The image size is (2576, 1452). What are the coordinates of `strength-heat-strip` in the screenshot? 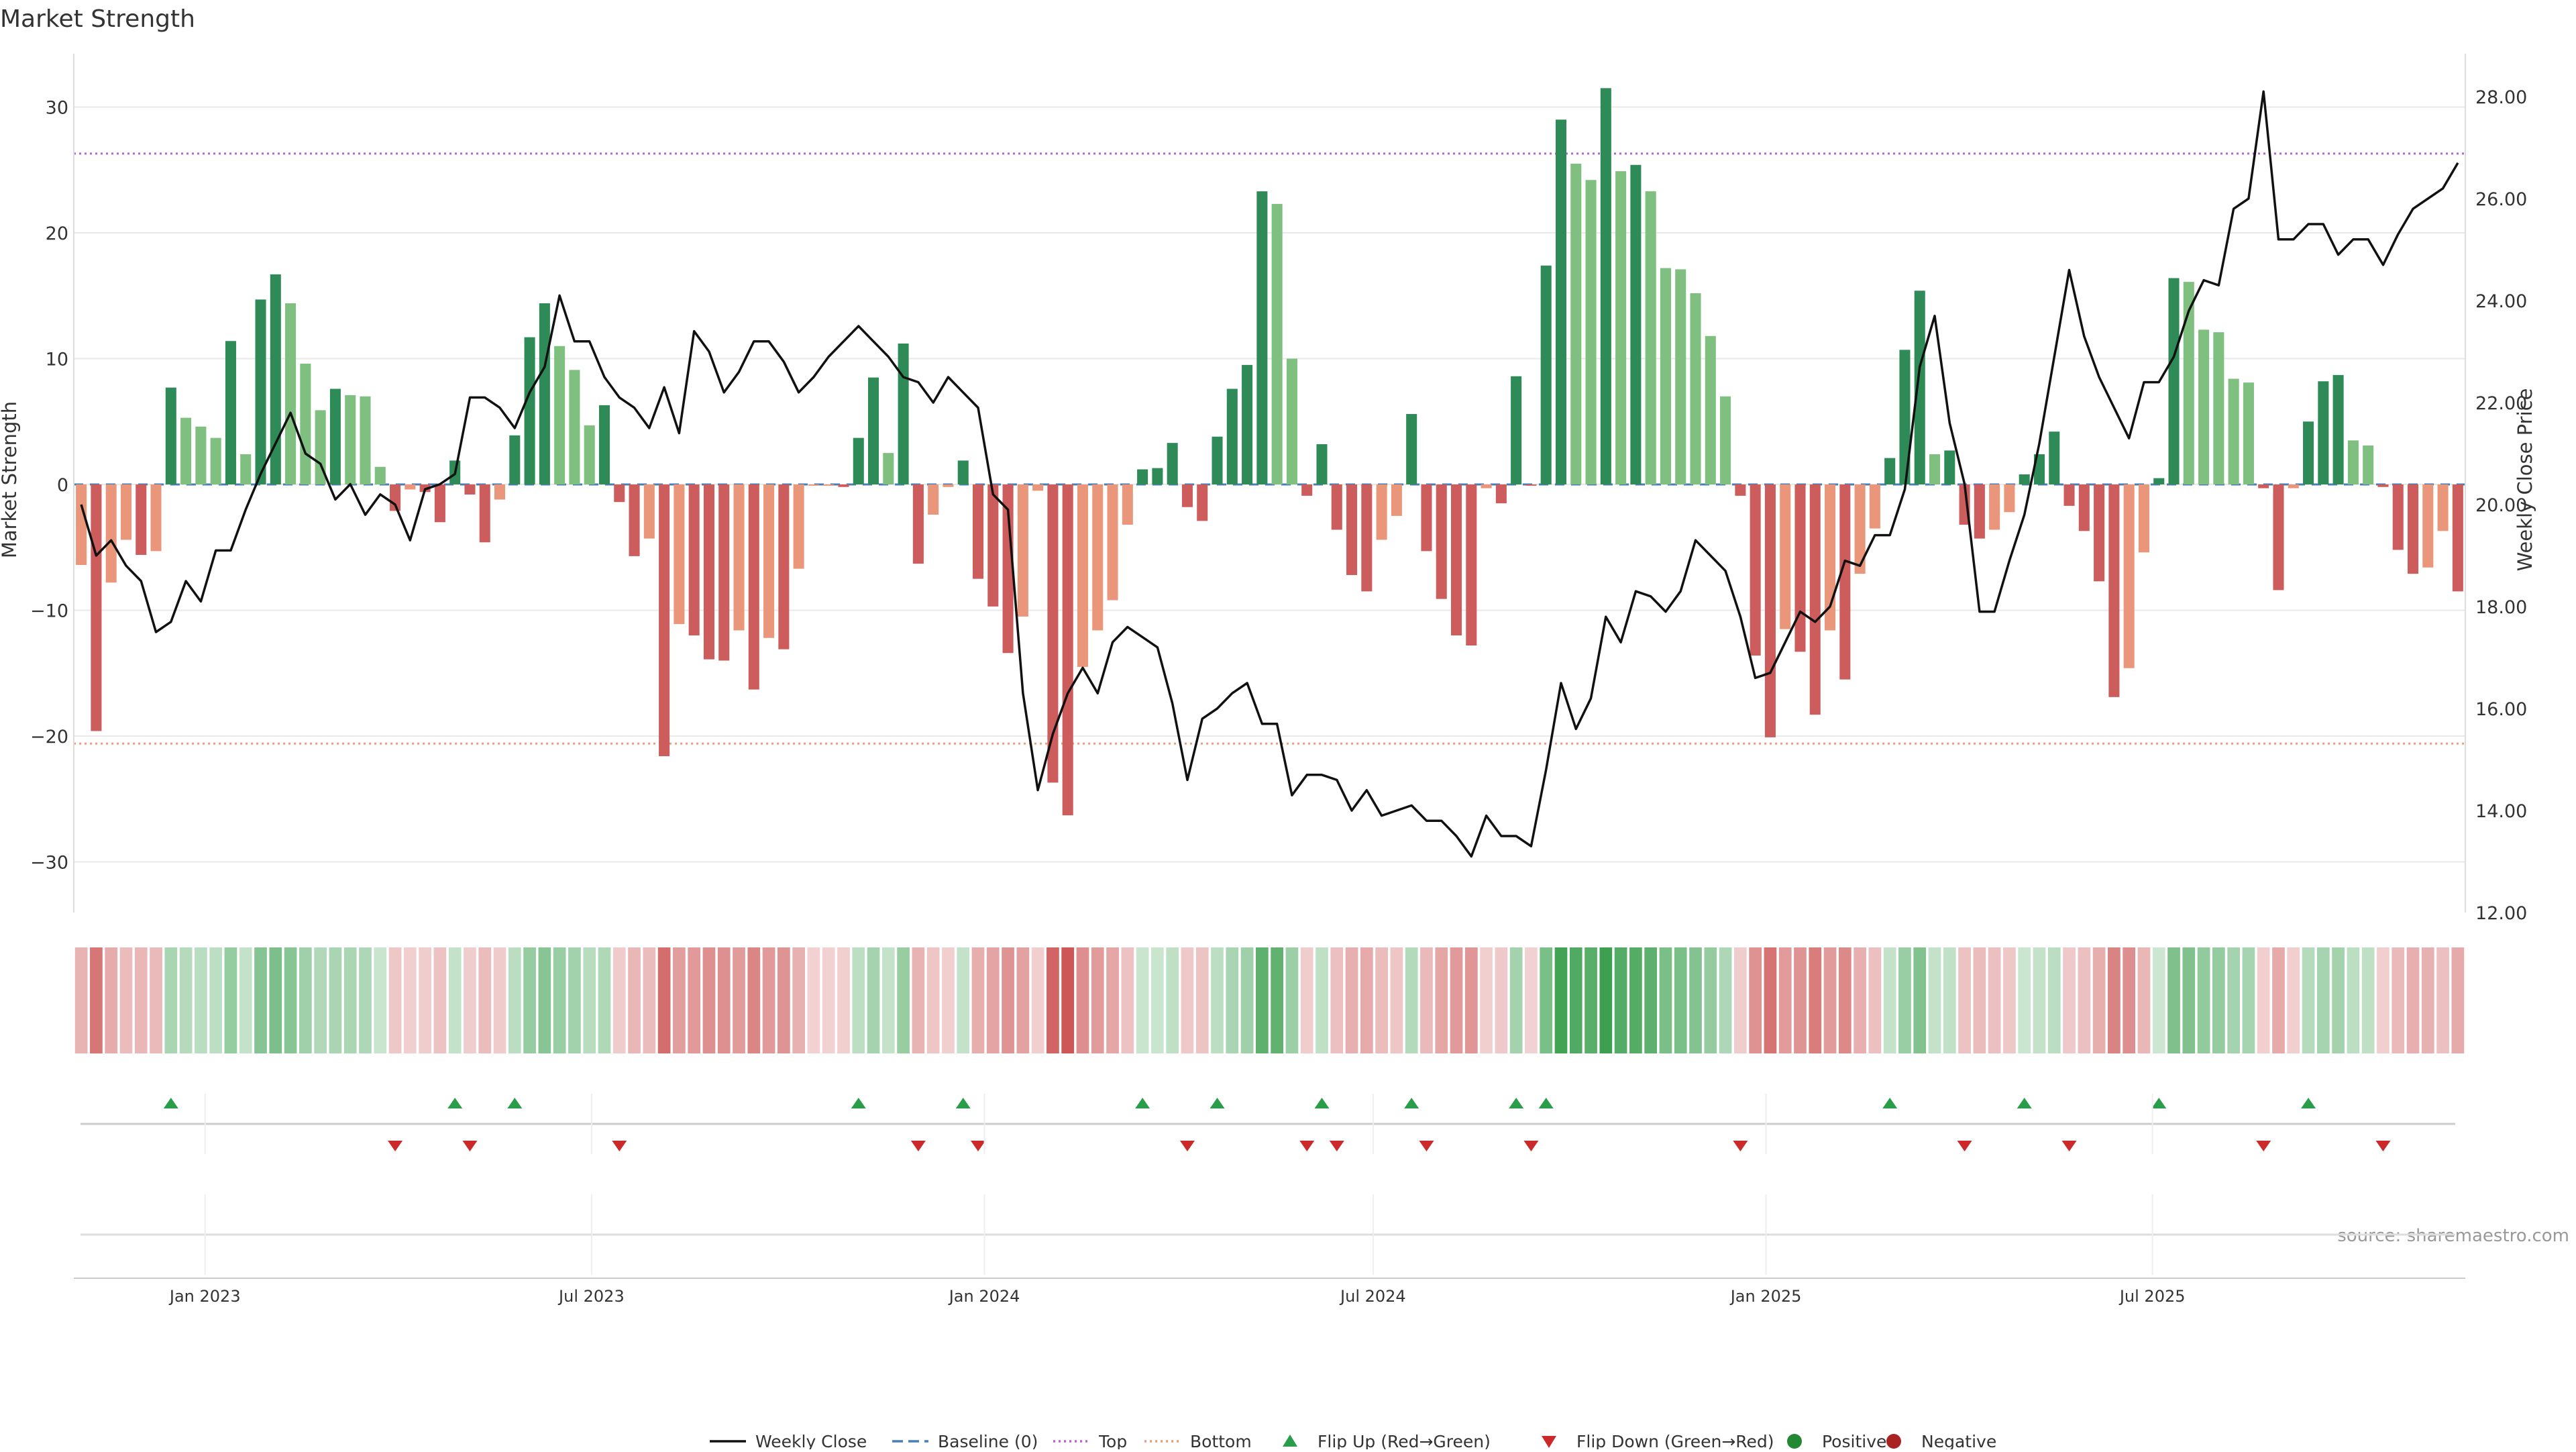 It's located at (1269, 1000).